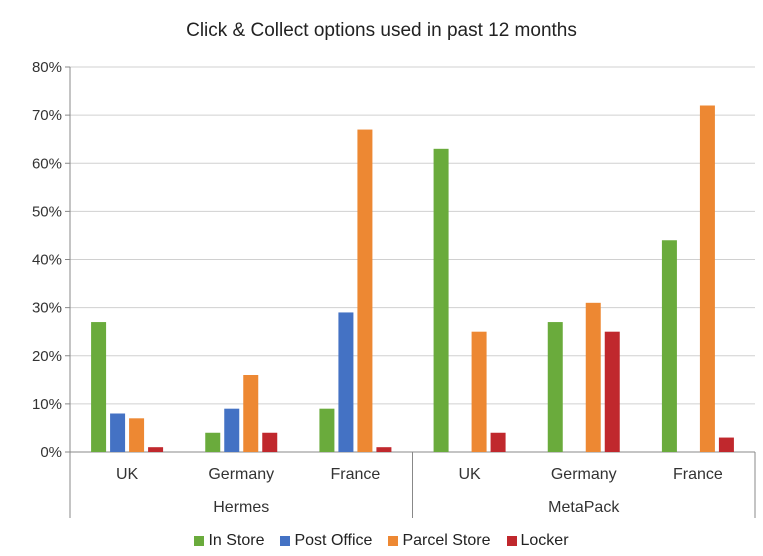 Image resolution: width=763 pixels, height=556 pixels. I want to click on y-tick-label: 60%, so click(47, 163).